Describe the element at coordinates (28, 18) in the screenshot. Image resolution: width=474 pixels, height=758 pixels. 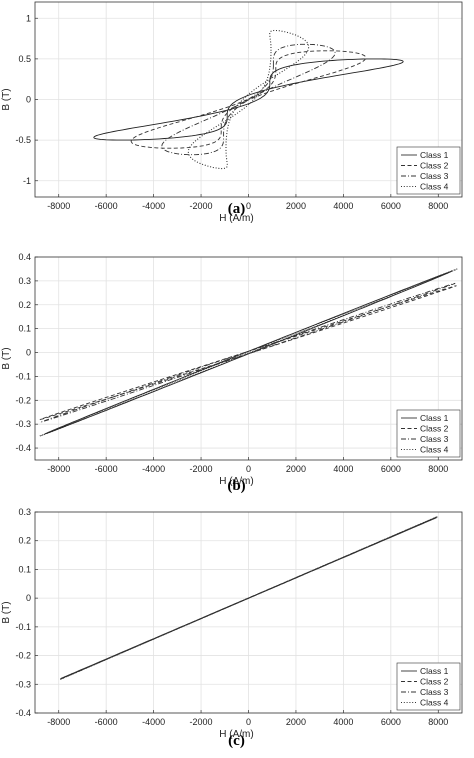
I see `y-tick-label: 1` at that location.